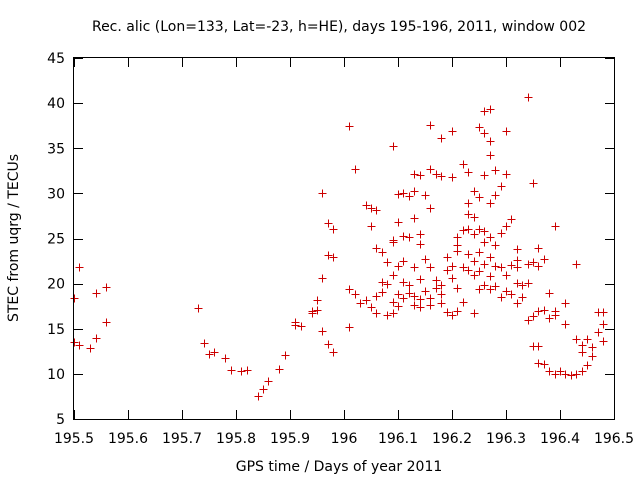  Describe the element at coordinates (56, 194) in the screenshot. I see `y-tick-label: 30` at that location.